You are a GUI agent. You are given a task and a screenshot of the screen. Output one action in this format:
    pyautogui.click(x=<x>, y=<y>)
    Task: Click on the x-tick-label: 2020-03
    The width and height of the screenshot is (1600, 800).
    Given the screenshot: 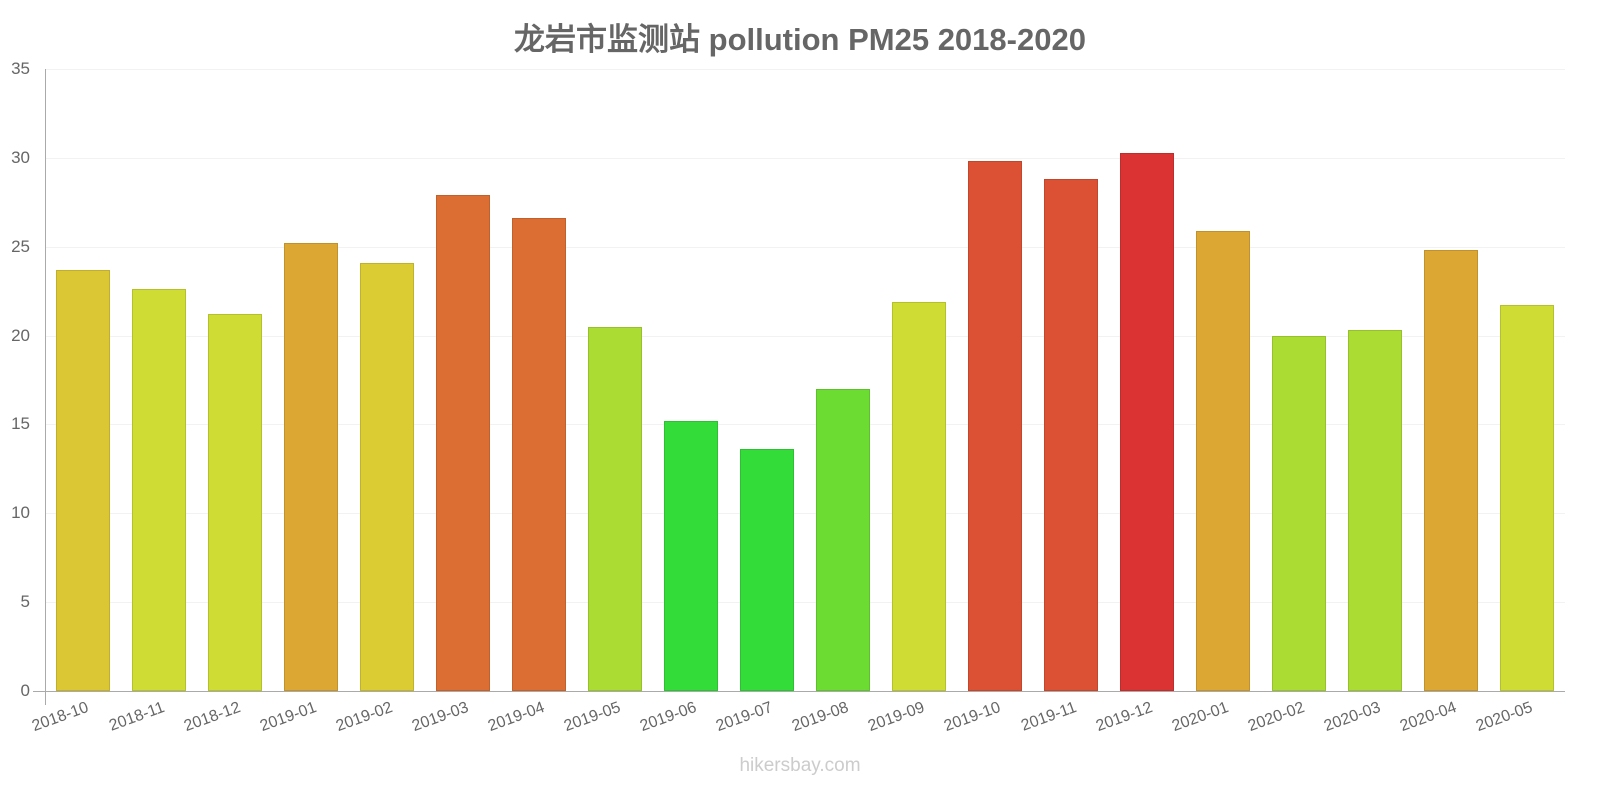 What is the action you would take?
    pyautogui.click(x=1352, y=717)
    